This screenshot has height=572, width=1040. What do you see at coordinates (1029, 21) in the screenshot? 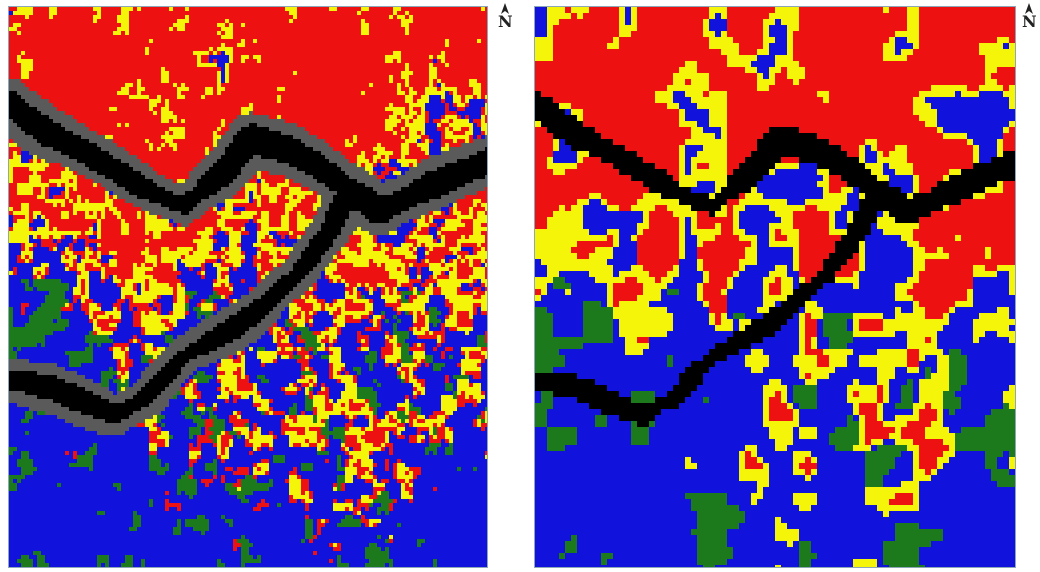
I see `north-label-right: N` at bounding box center [1029, 21].